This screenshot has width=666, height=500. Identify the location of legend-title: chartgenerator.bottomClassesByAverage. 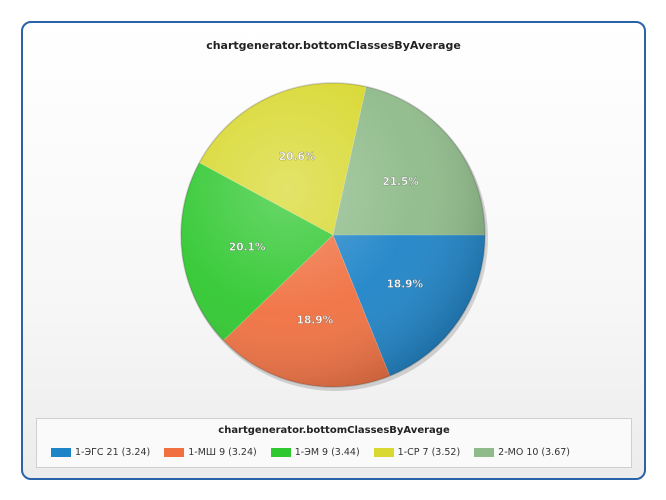
(334, 430).